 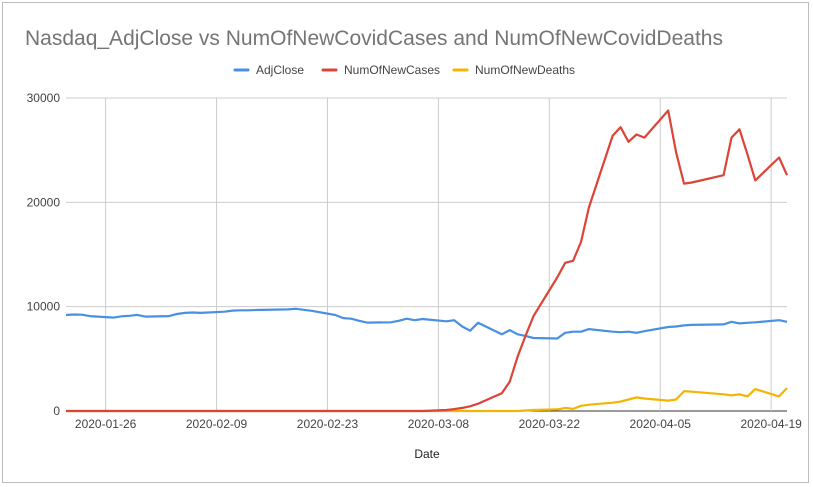 What do you see at coordinates (106, 424) in the screenshot?
I see `x-tick-label: 2020-01-26` at bounding box center [106, 424].